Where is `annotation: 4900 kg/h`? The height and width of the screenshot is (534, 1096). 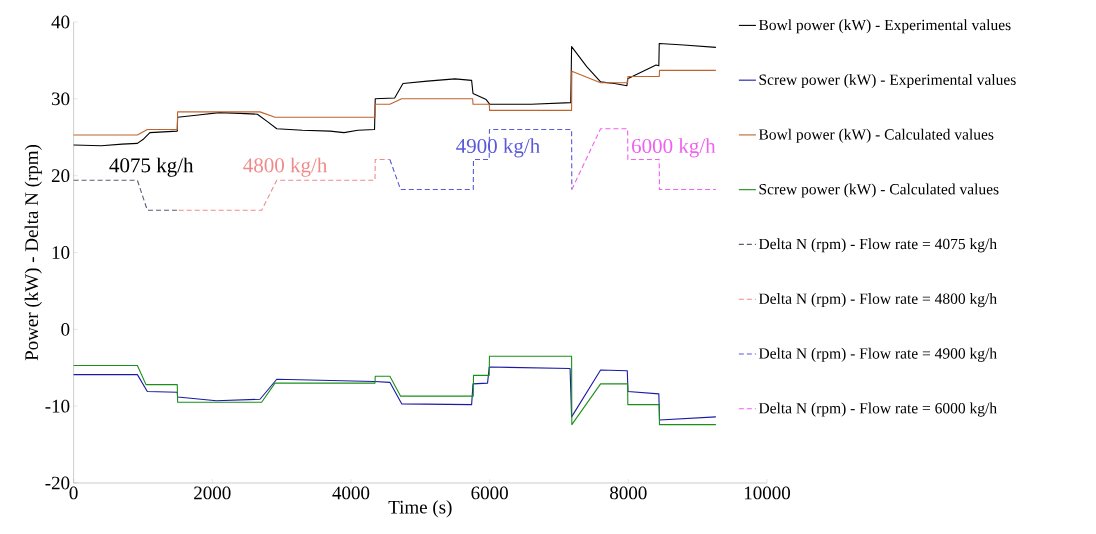
annotation: 4900 kg/h is located at coordinates (498, 148).